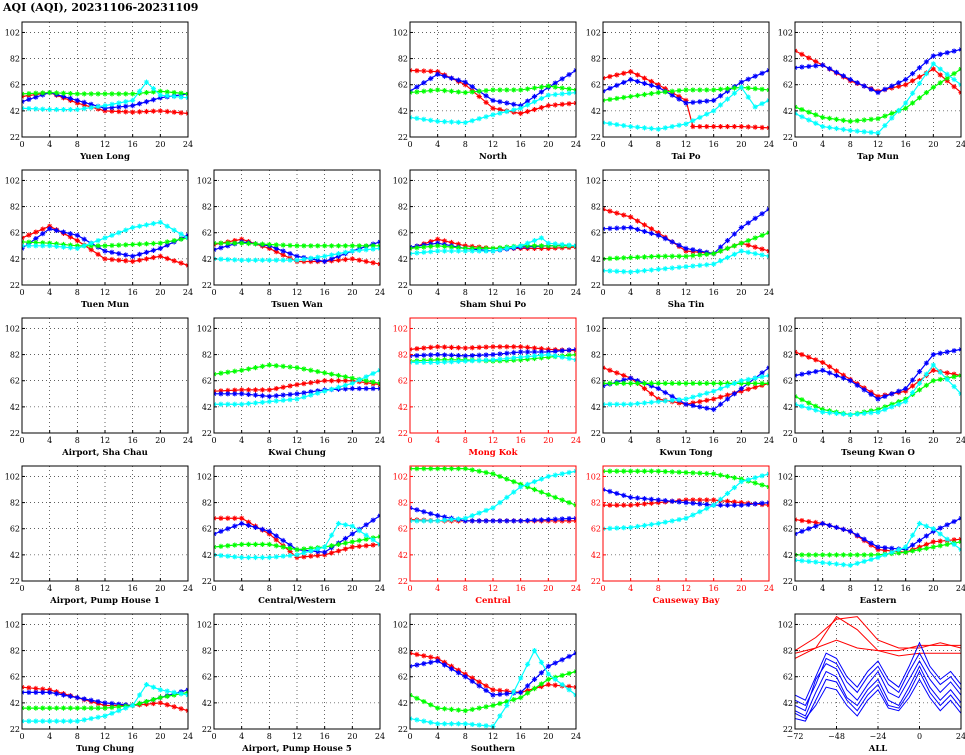  Describe the element at coordinates (576, 144) in the screenshot. I see `x-tick-label: 24` at that location.